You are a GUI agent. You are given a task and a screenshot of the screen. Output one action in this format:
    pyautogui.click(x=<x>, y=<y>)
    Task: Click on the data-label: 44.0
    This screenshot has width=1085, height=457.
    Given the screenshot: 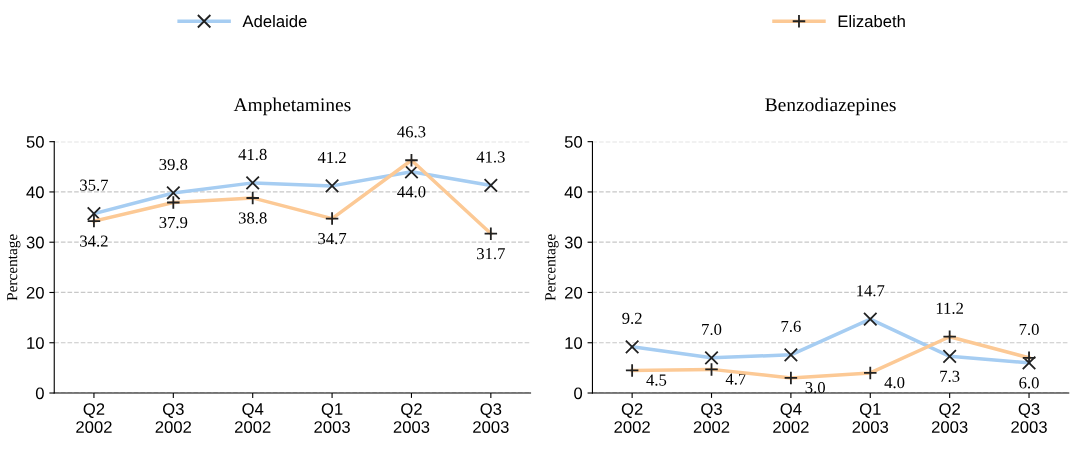 What is the action you would take?
    pyautogui.click(x=411, y=192)
    